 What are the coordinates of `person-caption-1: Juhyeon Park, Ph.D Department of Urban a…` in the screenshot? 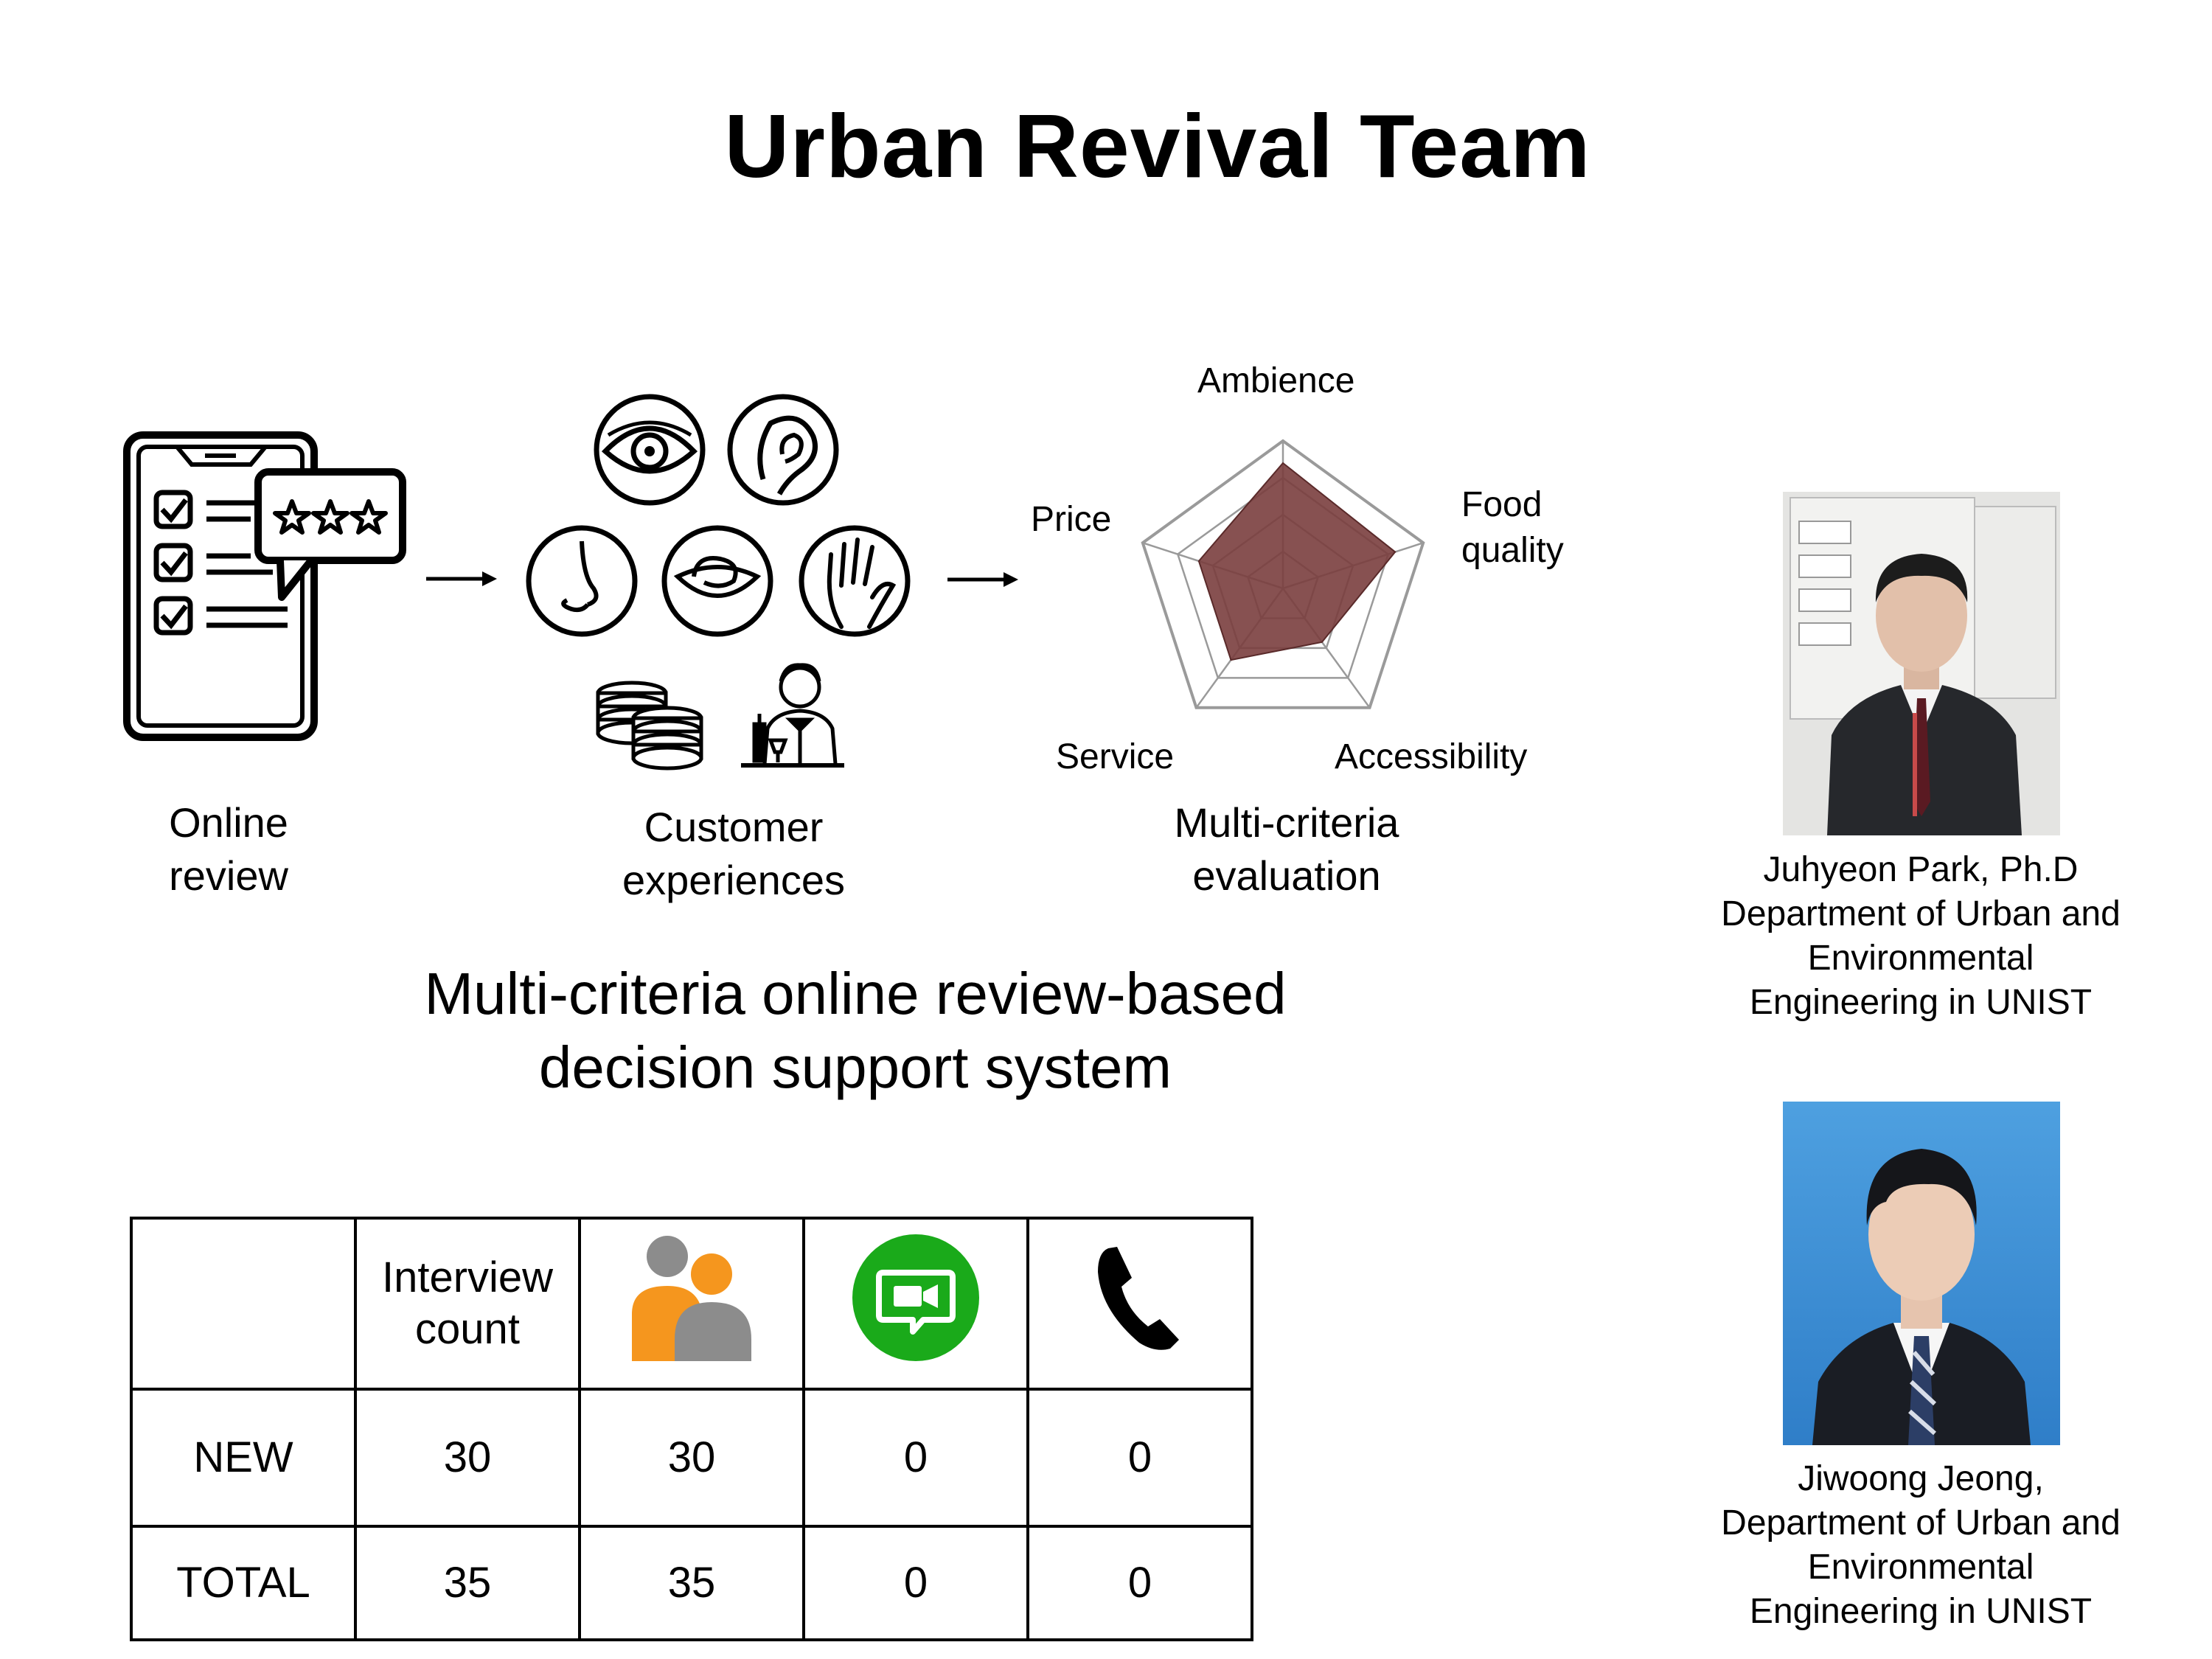 It's located at (1920, 936).